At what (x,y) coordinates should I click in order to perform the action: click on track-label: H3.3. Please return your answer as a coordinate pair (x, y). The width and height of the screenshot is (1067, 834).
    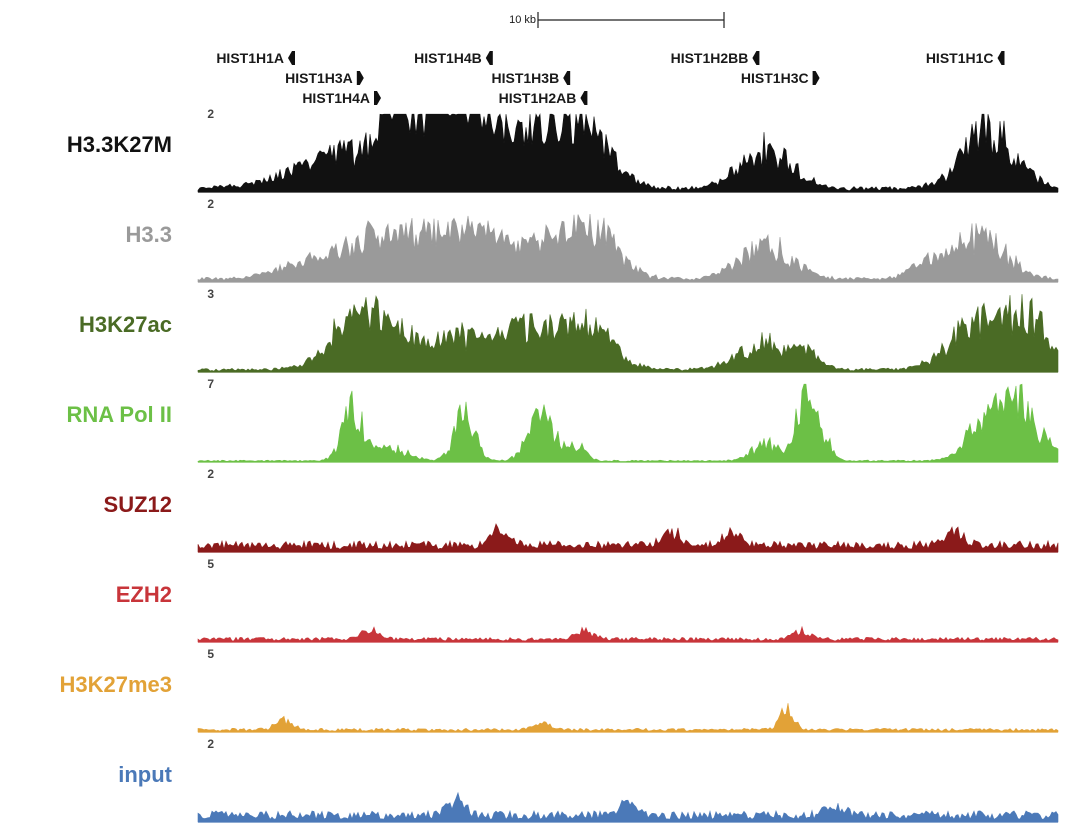
    Looking at the image, I should click on (149, 234).